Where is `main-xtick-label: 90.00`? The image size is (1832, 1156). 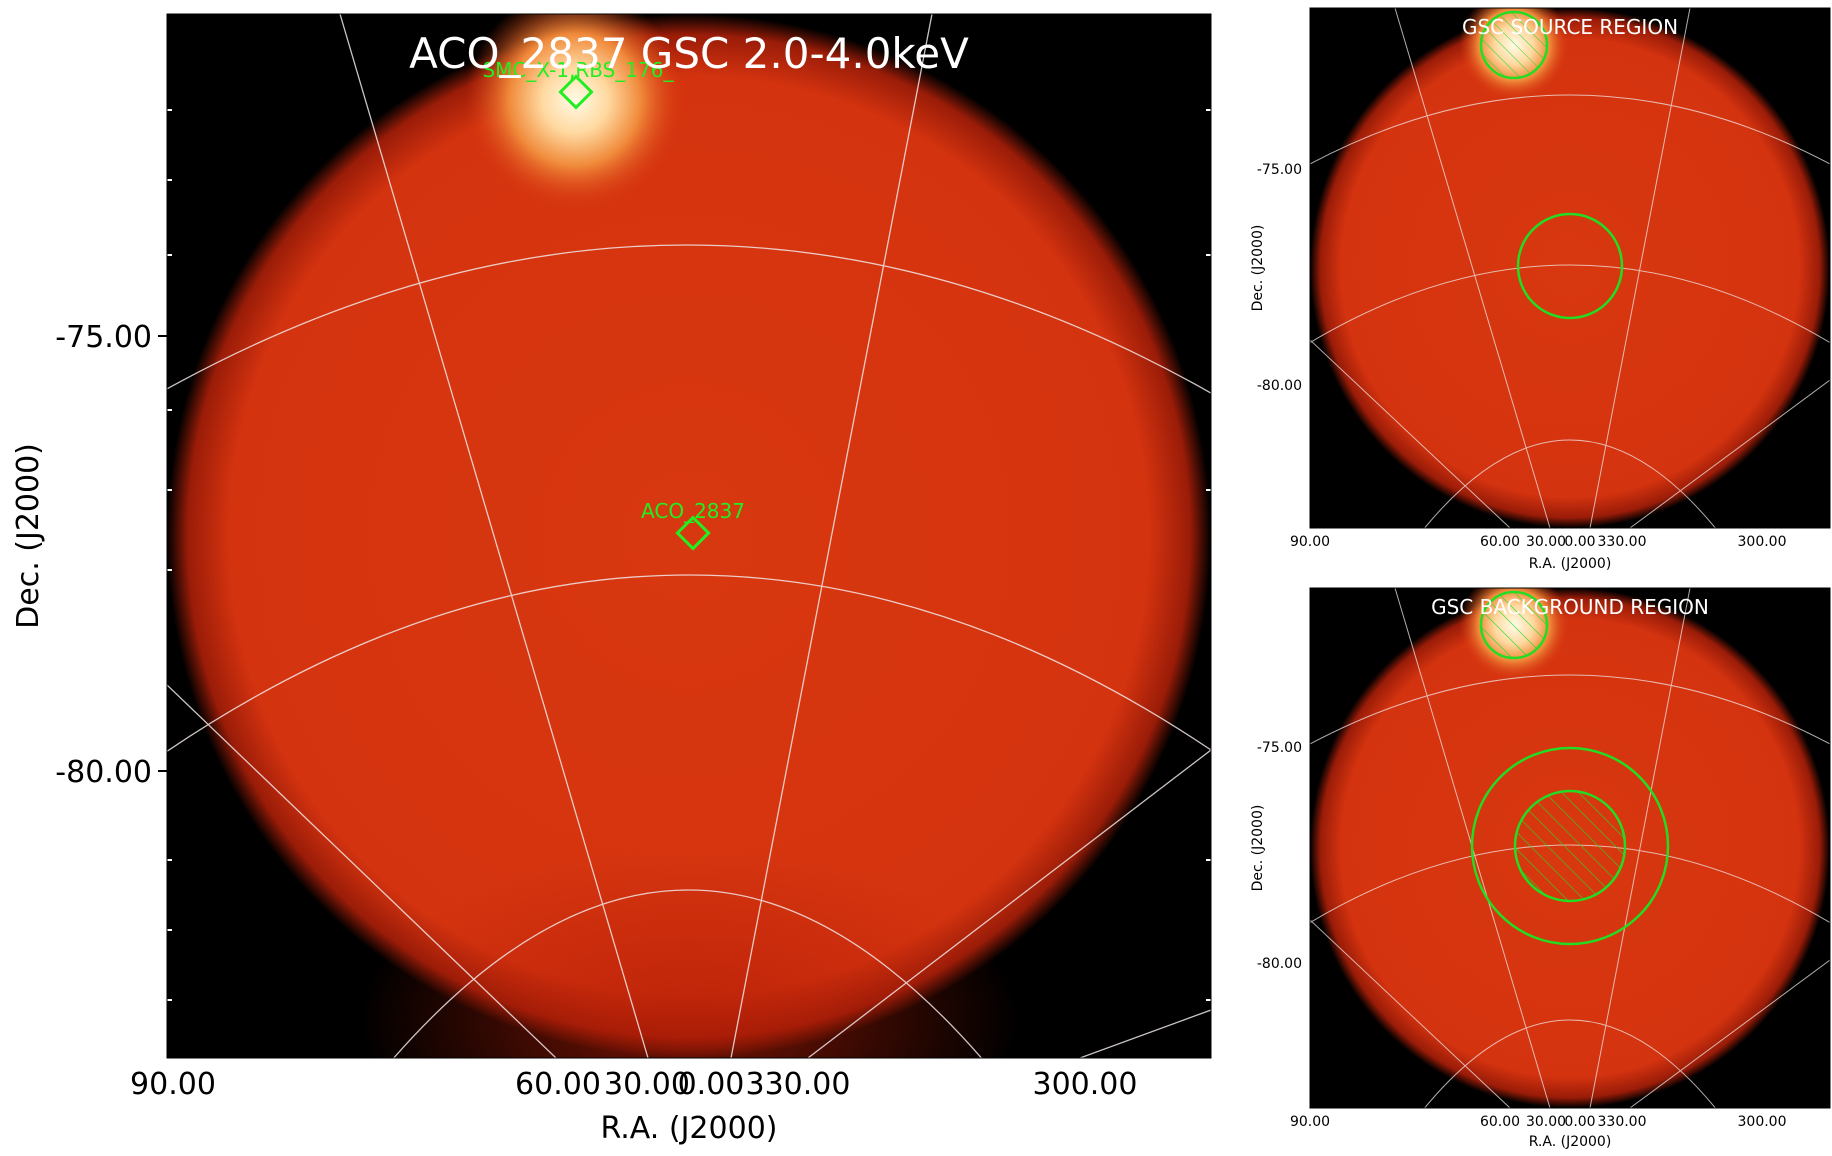 main-xtick-label: 90.00 is located at coordinates (173, 1084).